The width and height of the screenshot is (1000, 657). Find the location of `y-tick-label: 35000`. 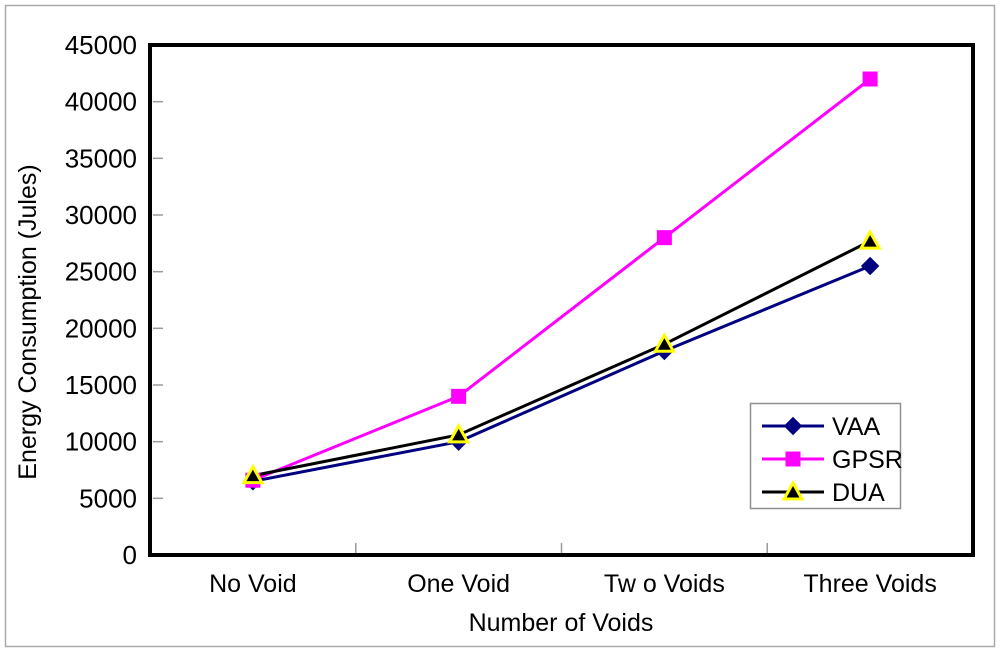

y-tick-label: 35000 is located at coordinates (101, 158).